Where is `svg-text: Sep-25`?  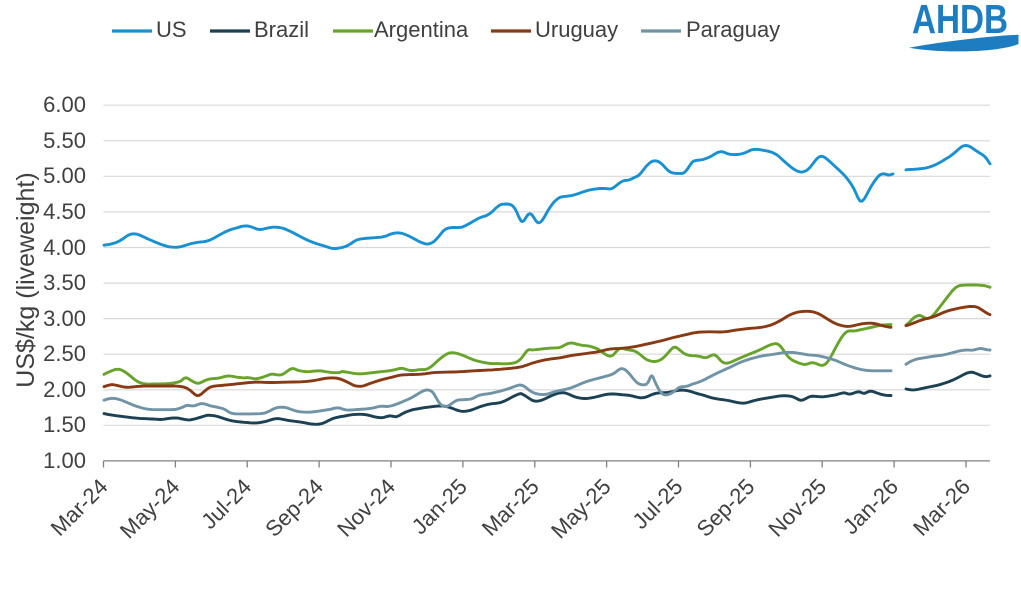
svg-text: Sep-25 is located at coordinates (726, 508).